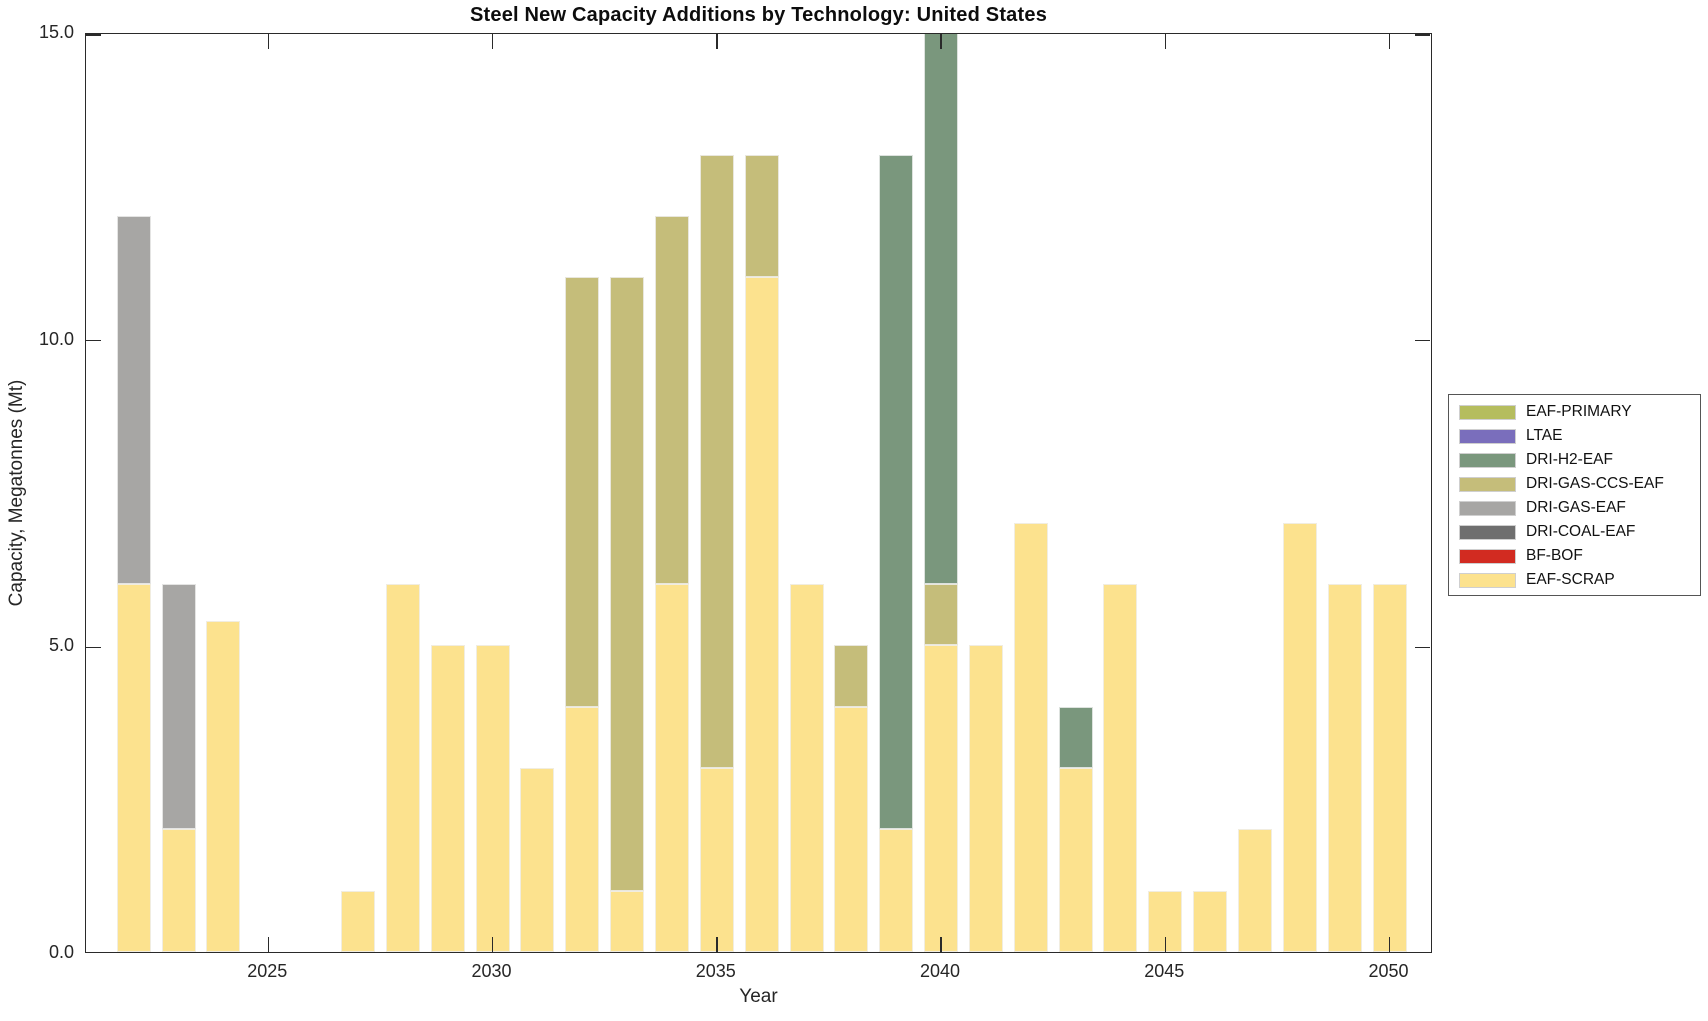 The width and height of the screenshot is (1708, 1021). What do you see at coordinates (61, 952) in the screenshot?
I see `y-tick-label: 0.0` at bounding box center [61, 952].